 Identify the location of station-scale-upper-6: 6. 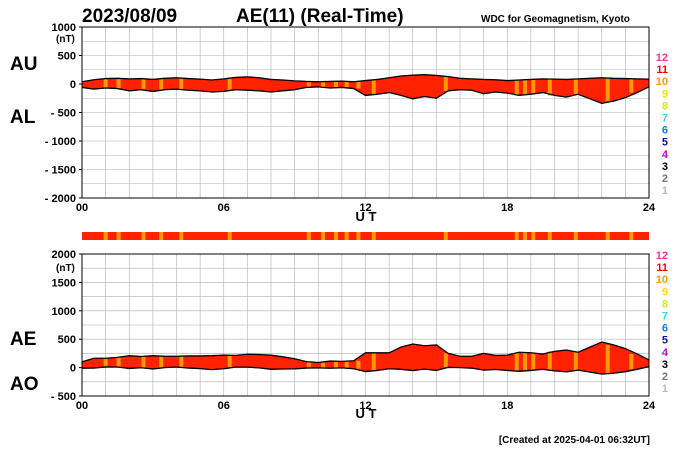
(665, 131).